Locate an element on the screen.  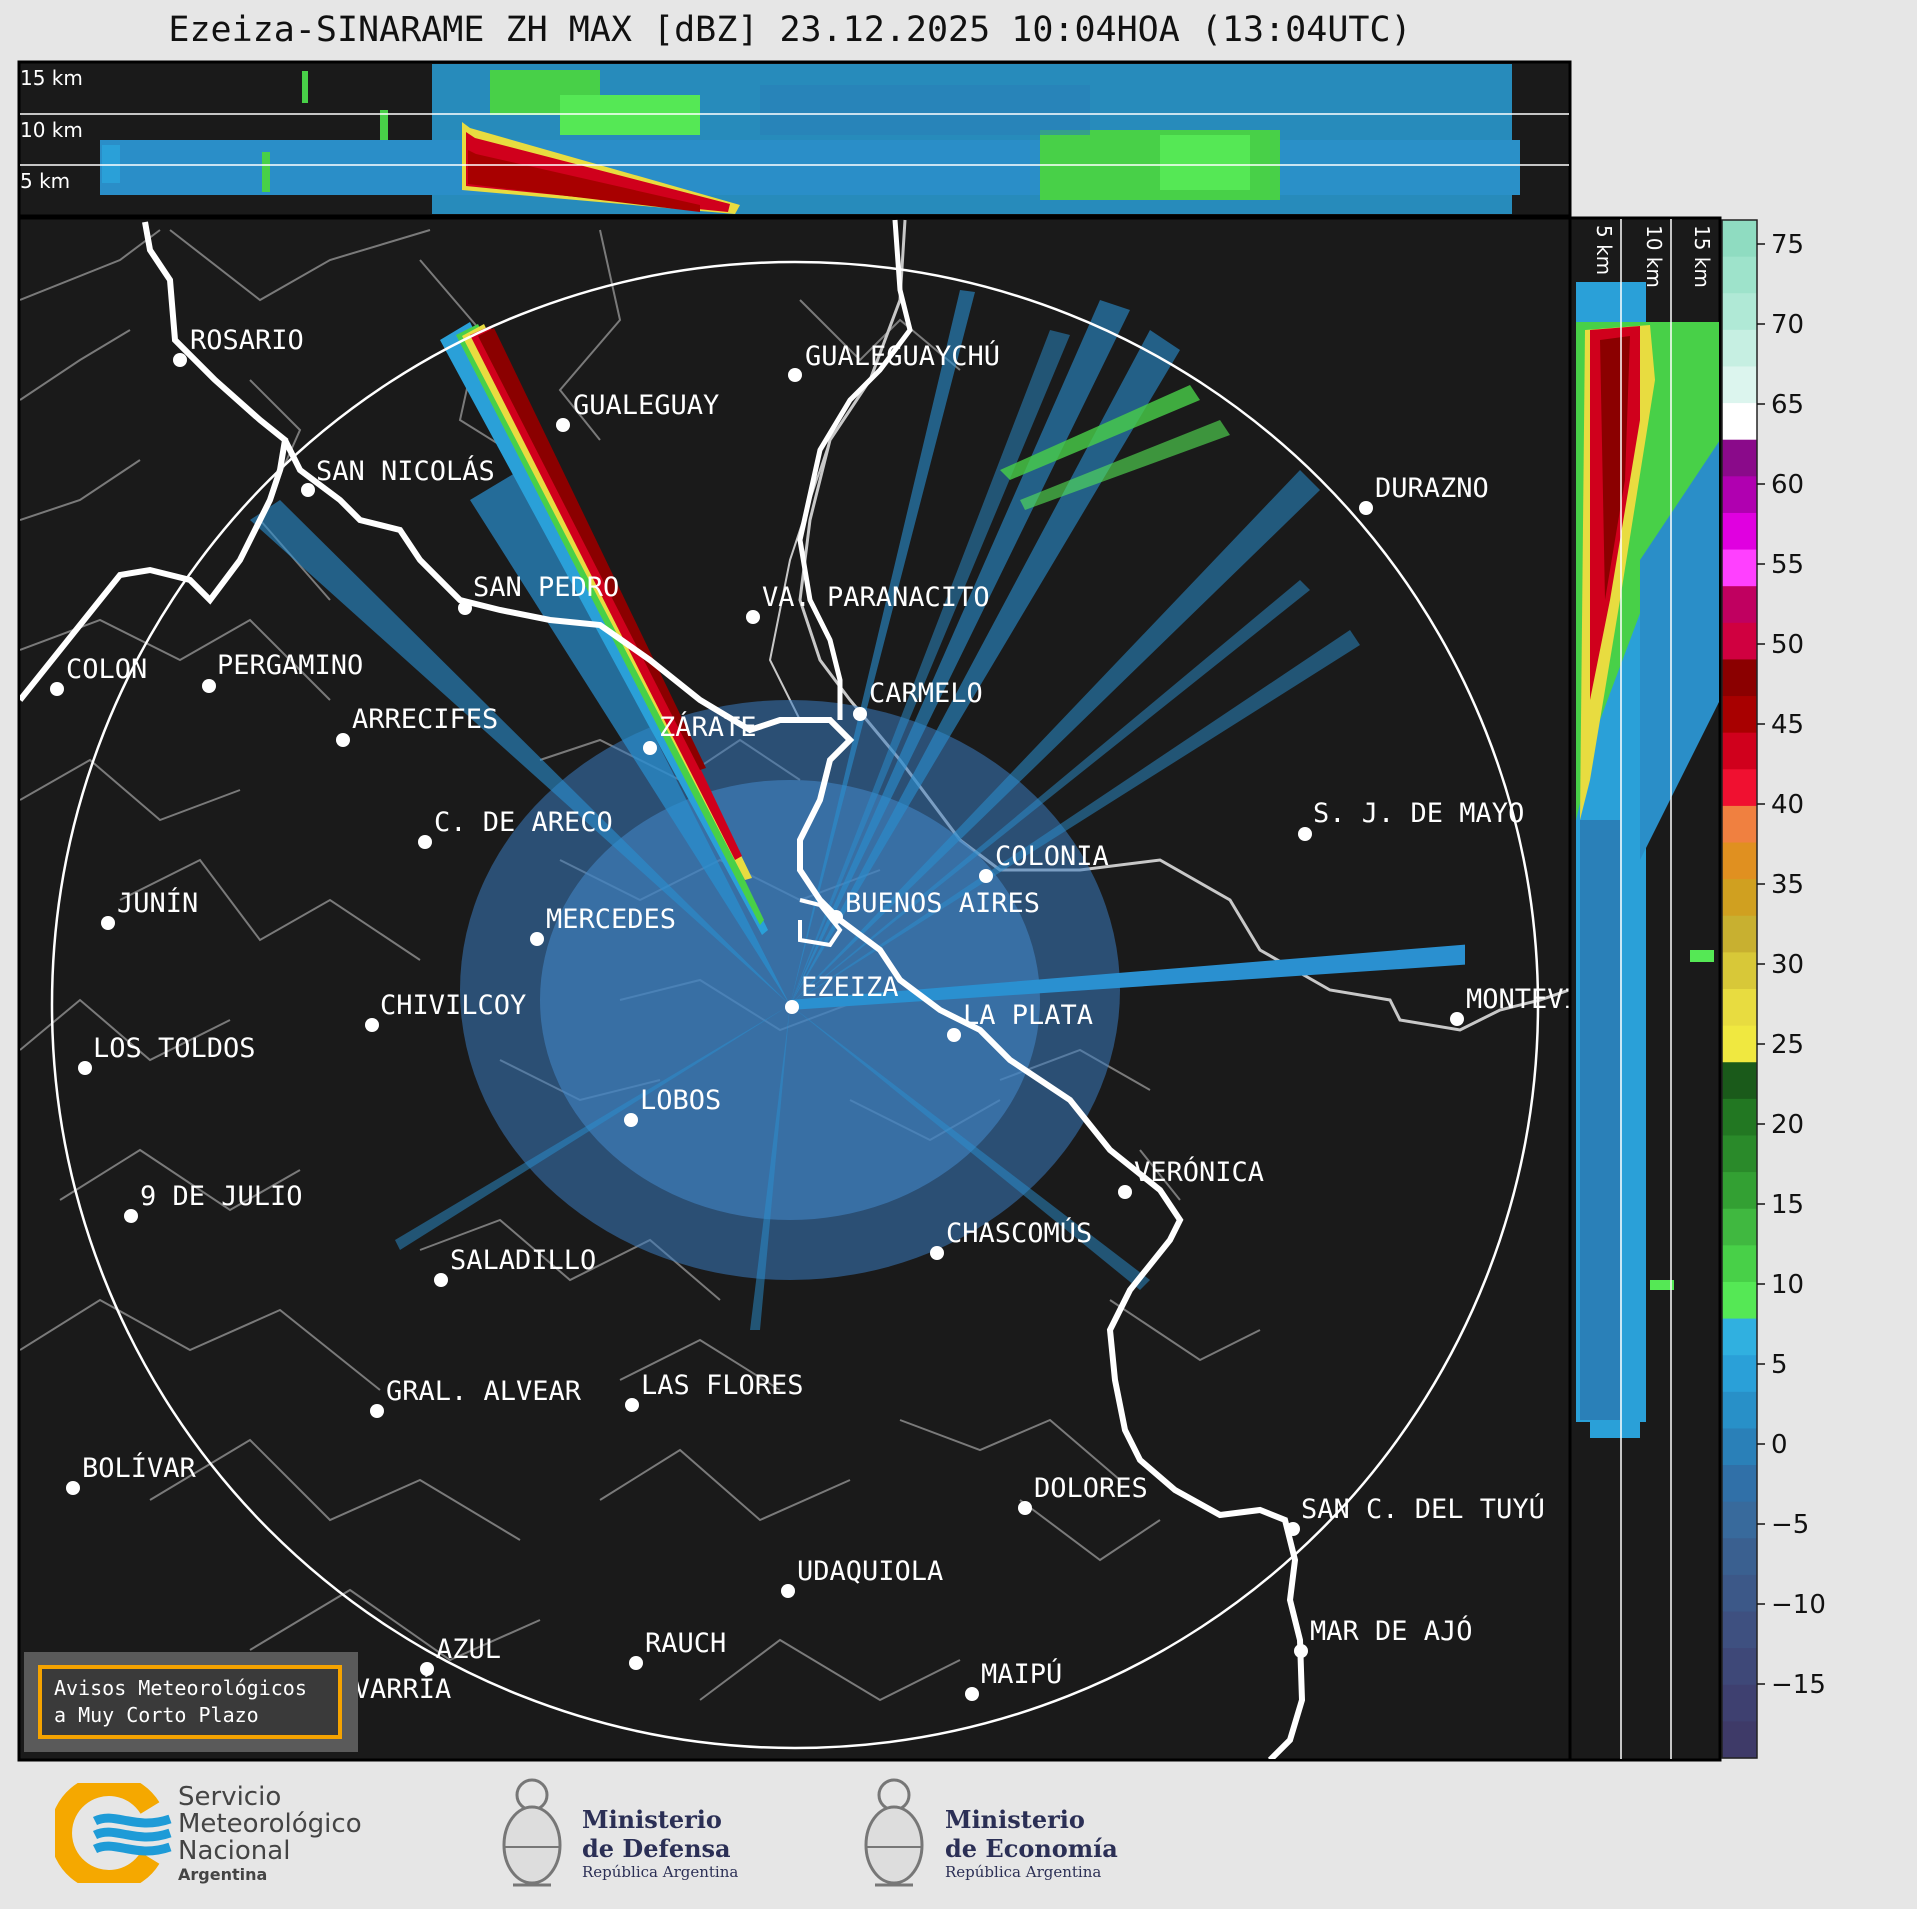
colorbar-tick-label: 20 is located at coordinates (1787, 1125).